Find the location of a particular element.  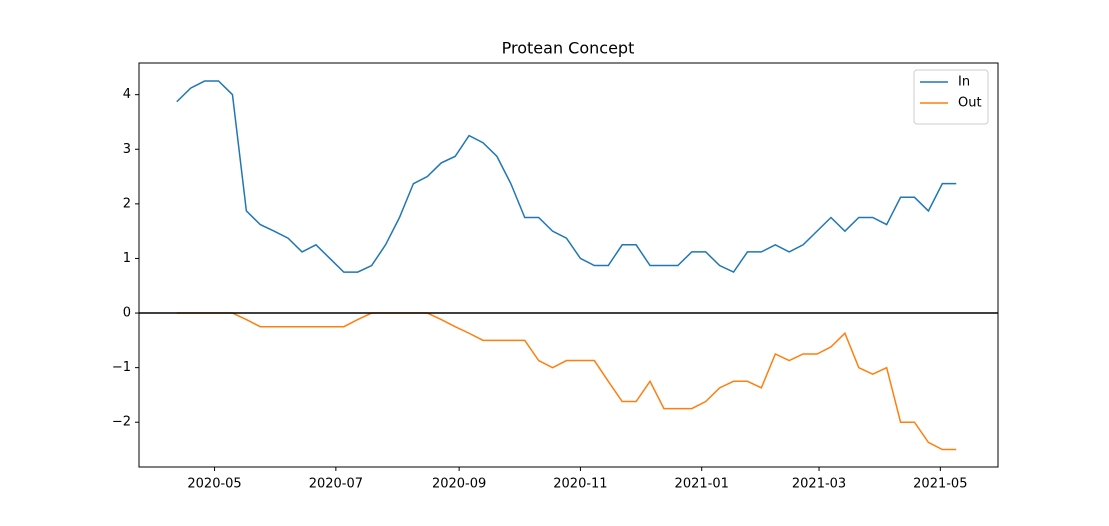

y-tick-label: 4 is located at coordinates (127, 94).